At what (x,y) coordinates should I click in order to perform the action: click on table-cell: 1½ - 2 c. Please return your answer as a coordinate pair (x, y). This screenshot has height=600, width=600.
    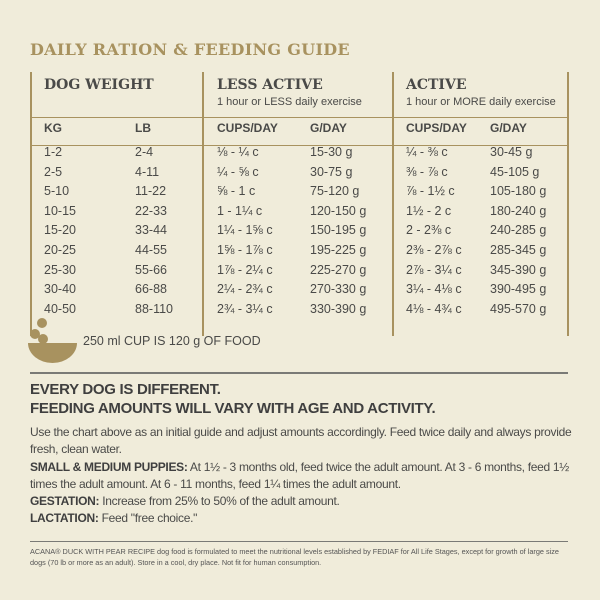
    Looking at the image, I should click on (429, 210).